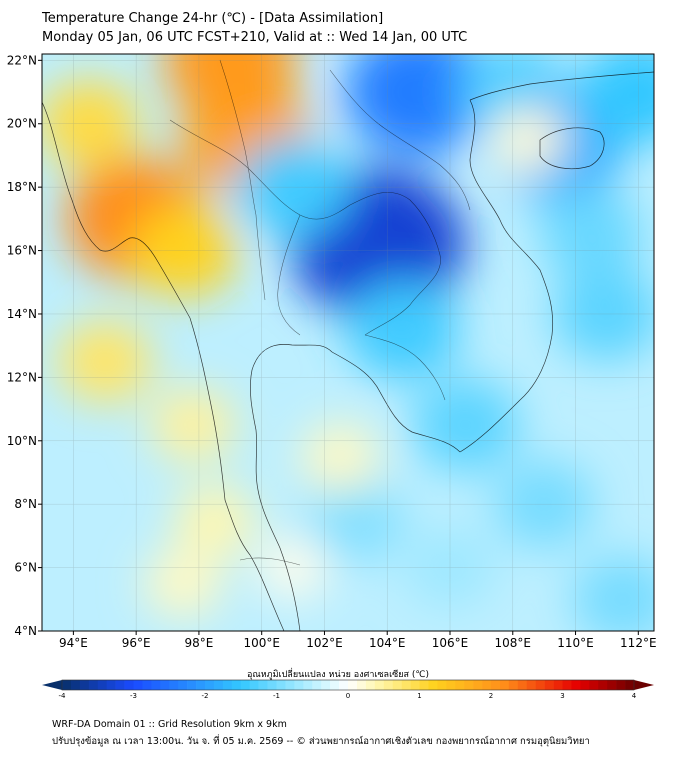  What do you see at coordinates (73, 643) in the screenshot?
I see `lon-tick-label: 94°E` at bounding box center [73, 643].